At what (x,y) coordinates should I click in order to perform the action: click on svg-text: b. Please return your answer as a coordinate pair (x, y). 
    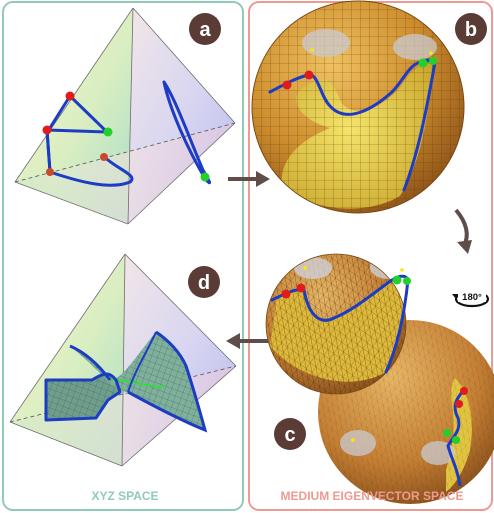
    Looking at the image, I should click on (471, 30).